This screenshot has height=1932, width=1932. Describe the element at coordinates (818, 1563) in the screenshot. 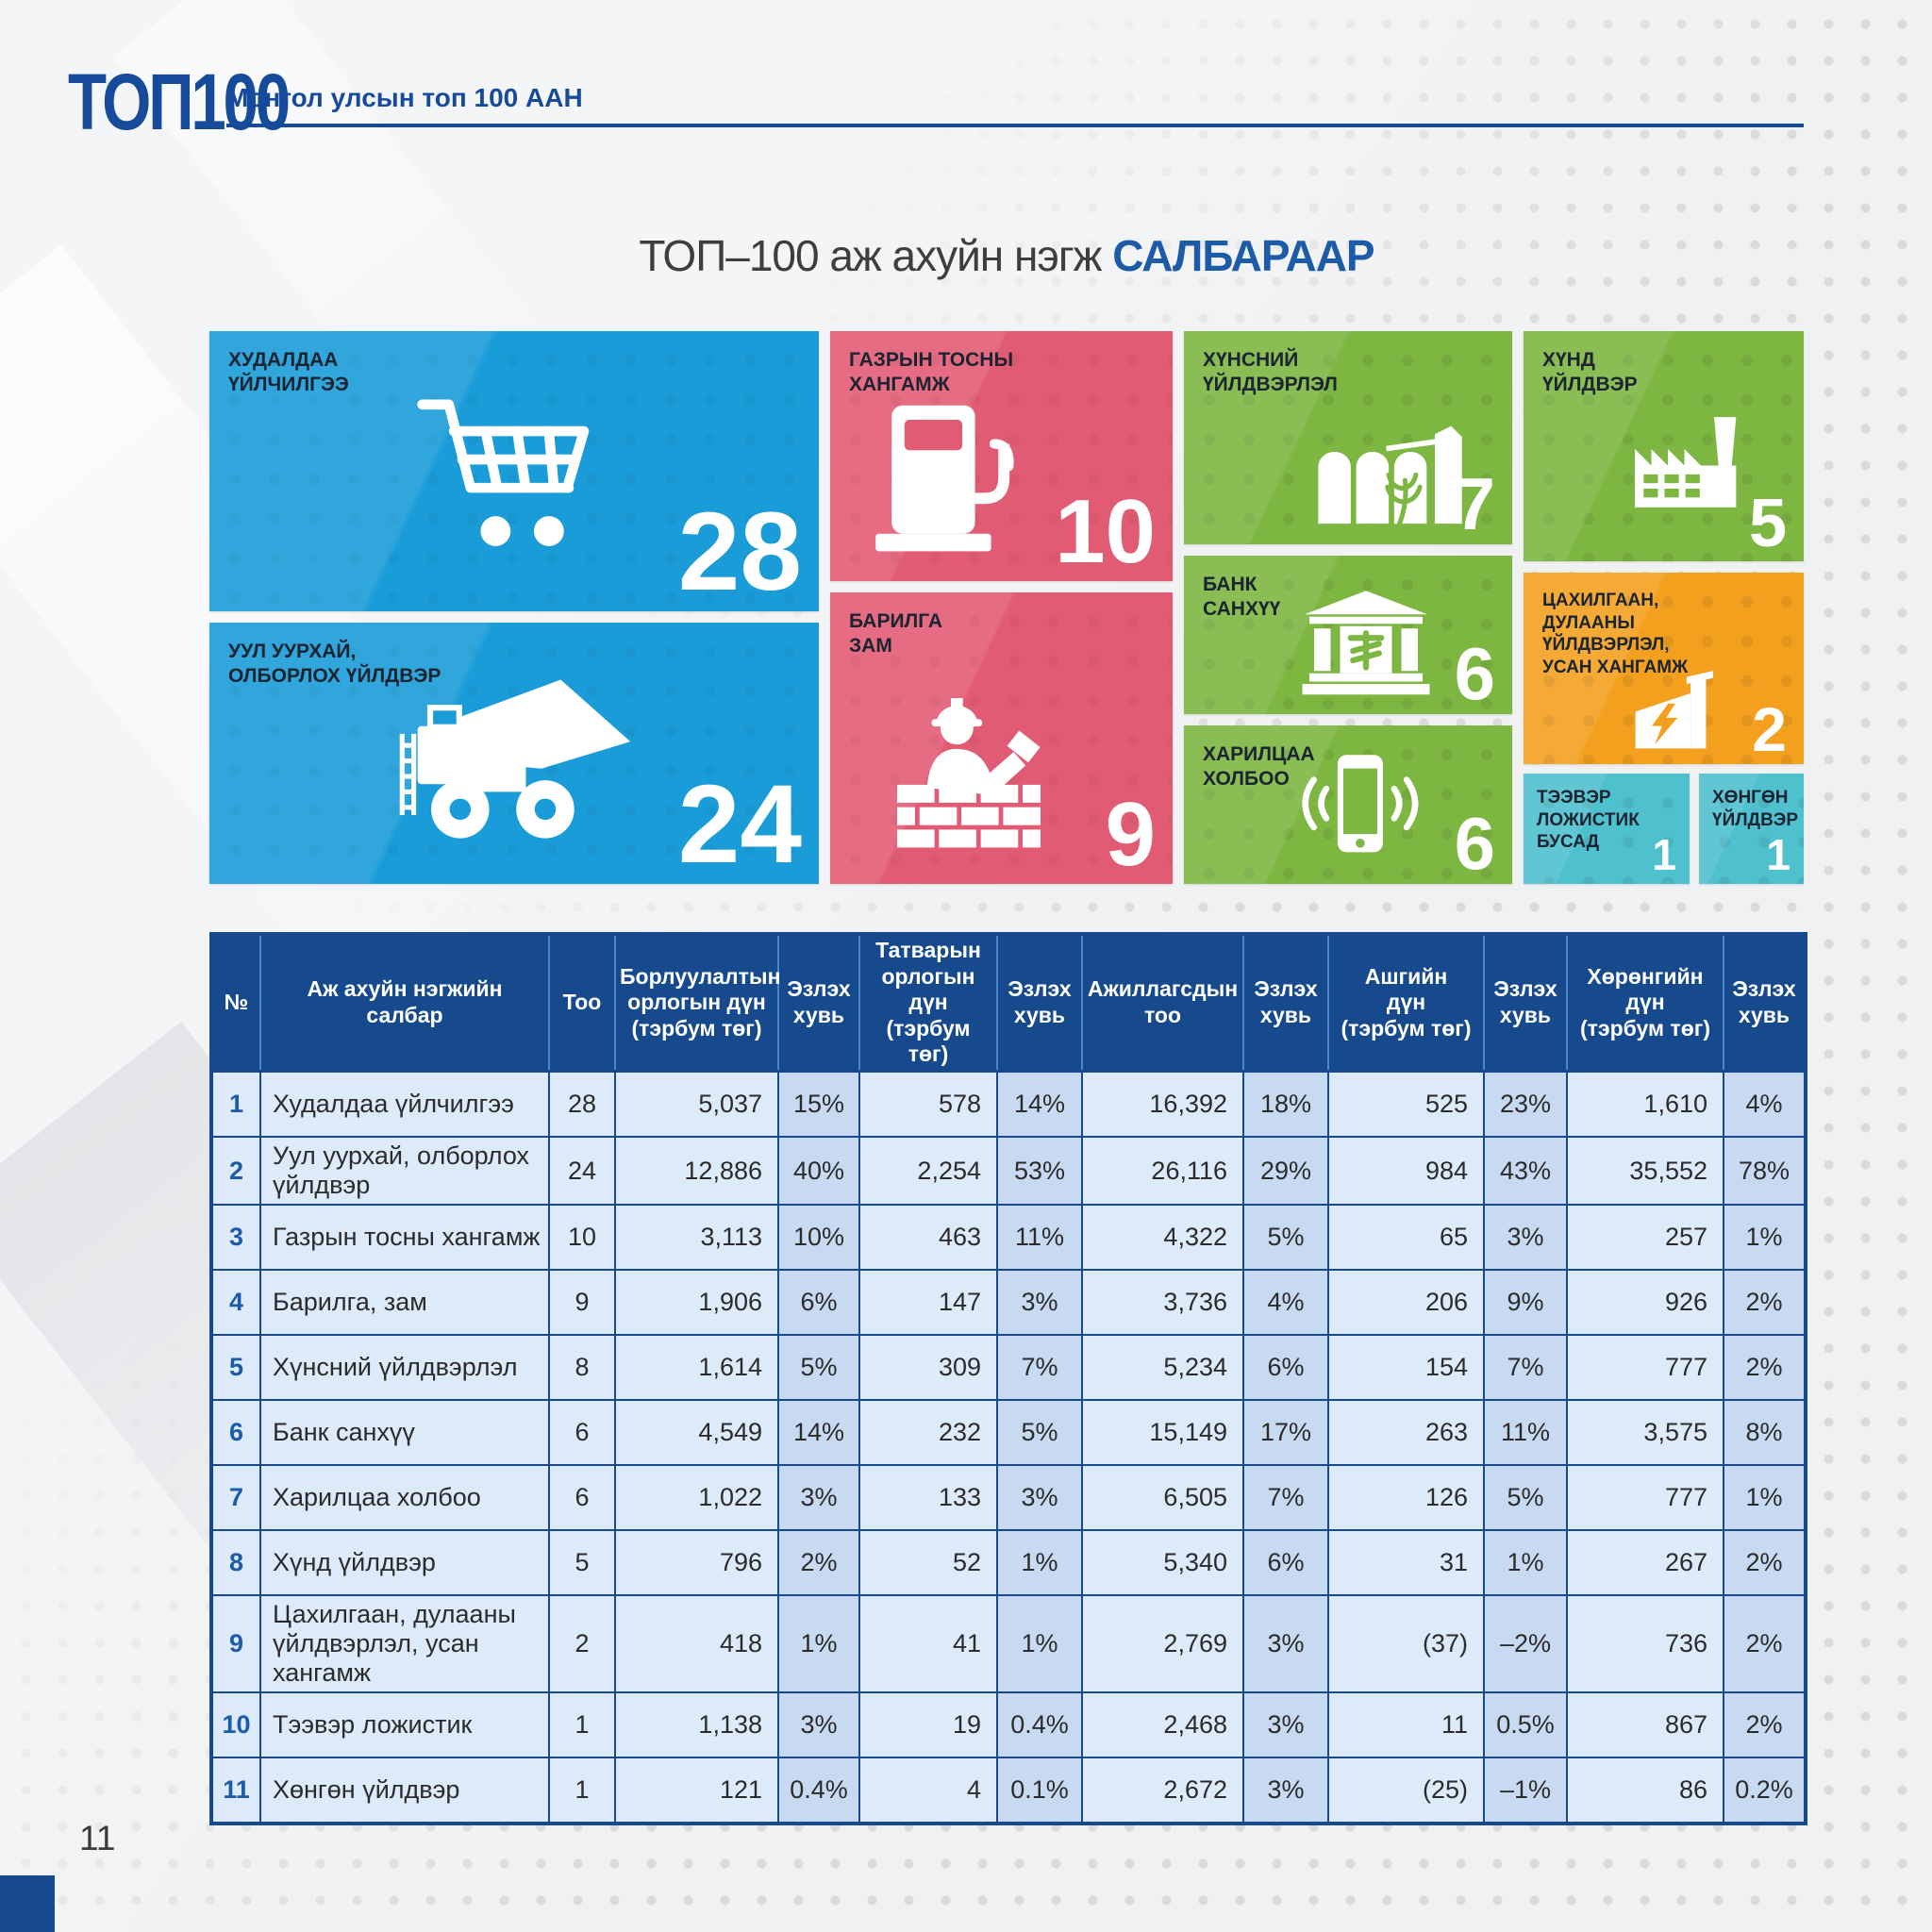

I see `sales-share: 2%` at that location.